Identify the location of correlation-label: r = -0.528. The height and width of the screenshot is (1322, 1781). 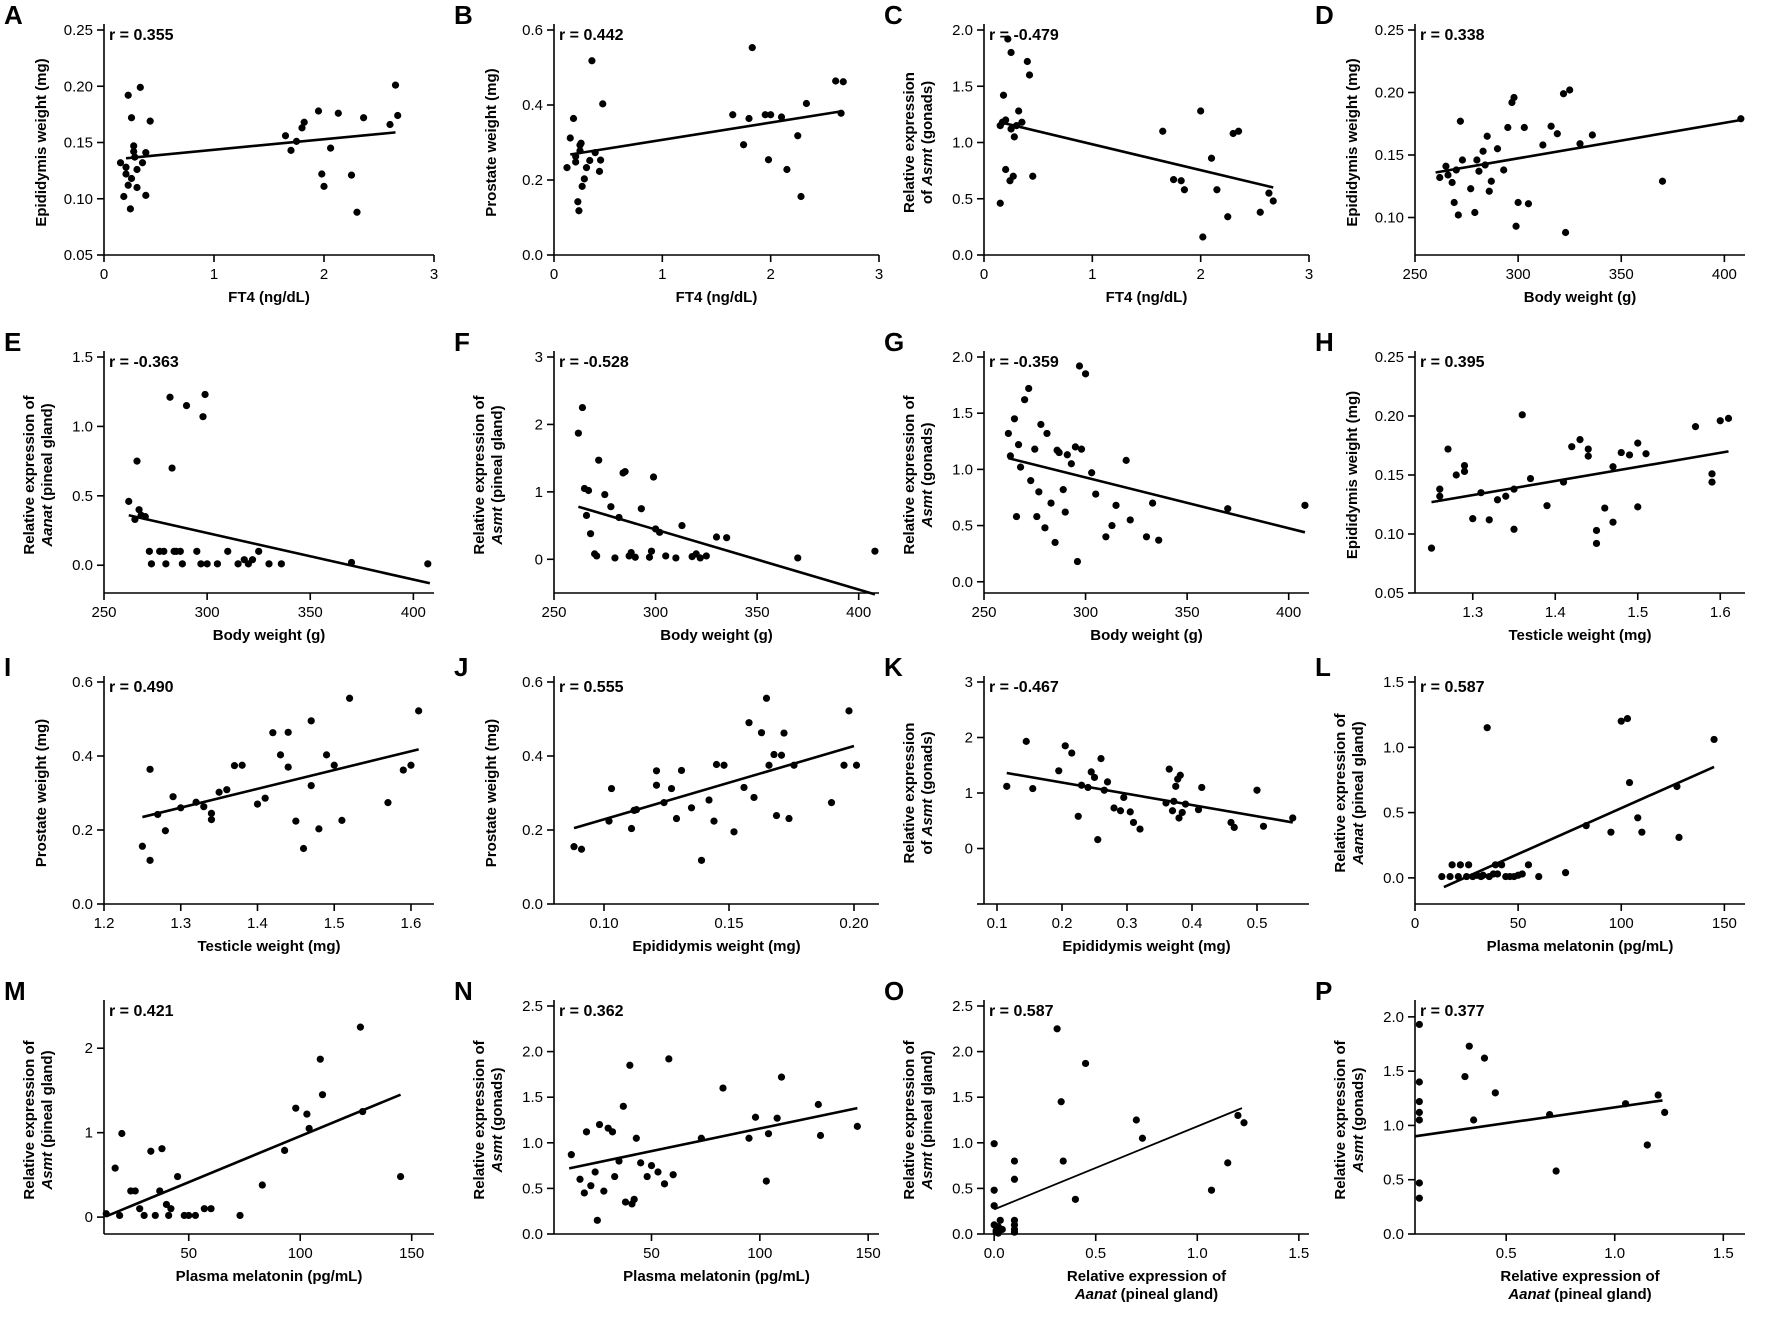
(594, 362).